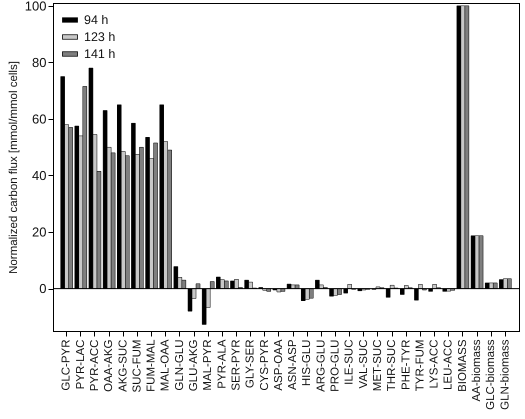 This screenshot has width=525, height=419. I want to click on x-tick-label: LEU-ACC, so click(448, 365).